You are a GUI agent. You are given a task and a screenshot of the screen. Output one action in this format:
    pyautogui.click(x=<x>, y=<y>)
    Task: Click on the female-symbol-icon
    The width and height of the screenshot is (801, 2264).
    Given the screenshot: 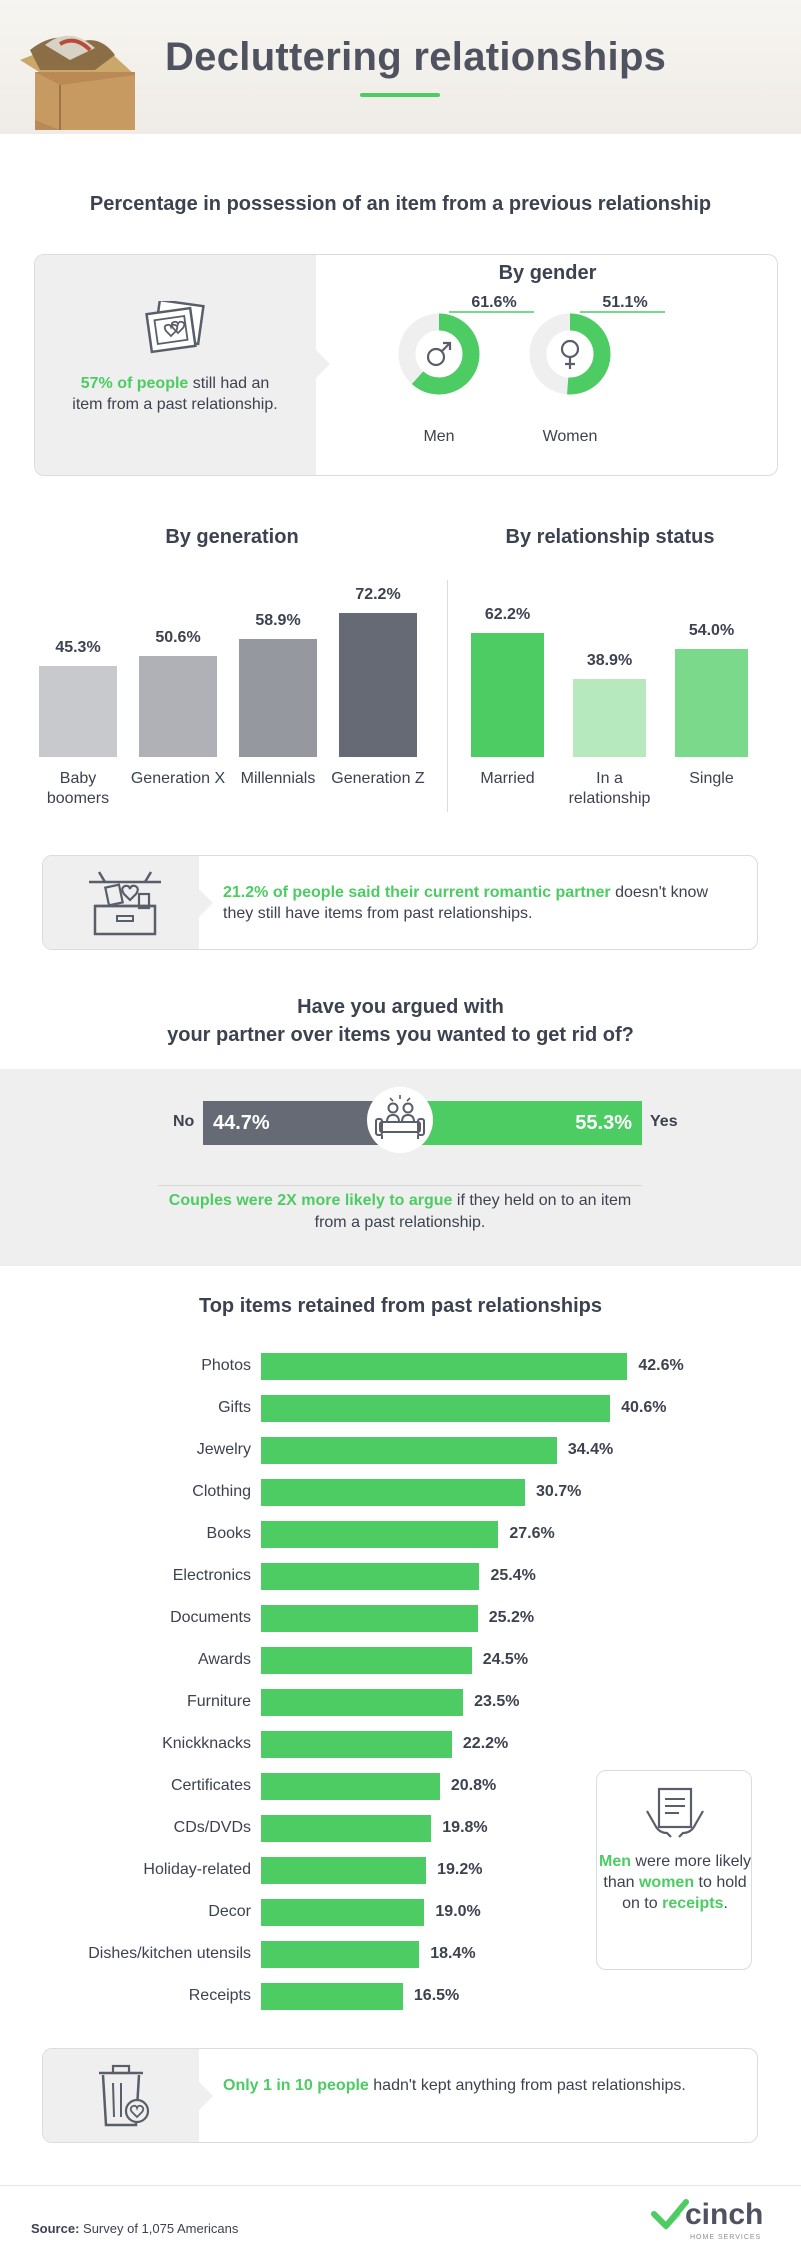 What is the action you would take?
    pyautogui.click(x=570, y=354)
    